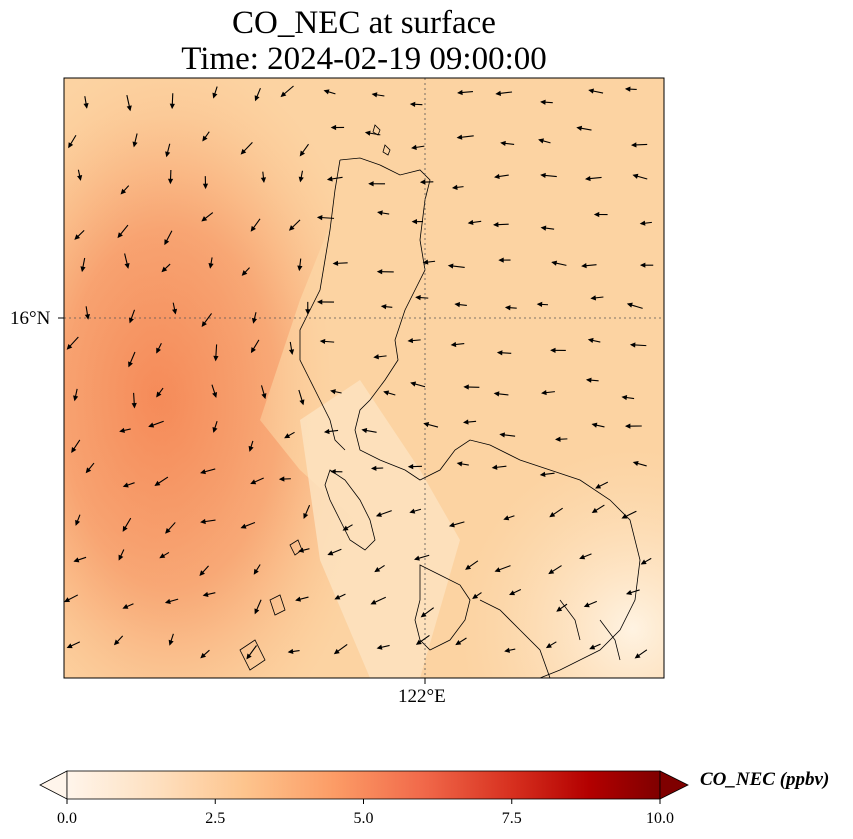 This screenshot has height=839, width=853. What do you see at coordinates (30, 318) in the screenshot?
I see `lat-tick-label: 16°N` at bounding box center [30, 318].